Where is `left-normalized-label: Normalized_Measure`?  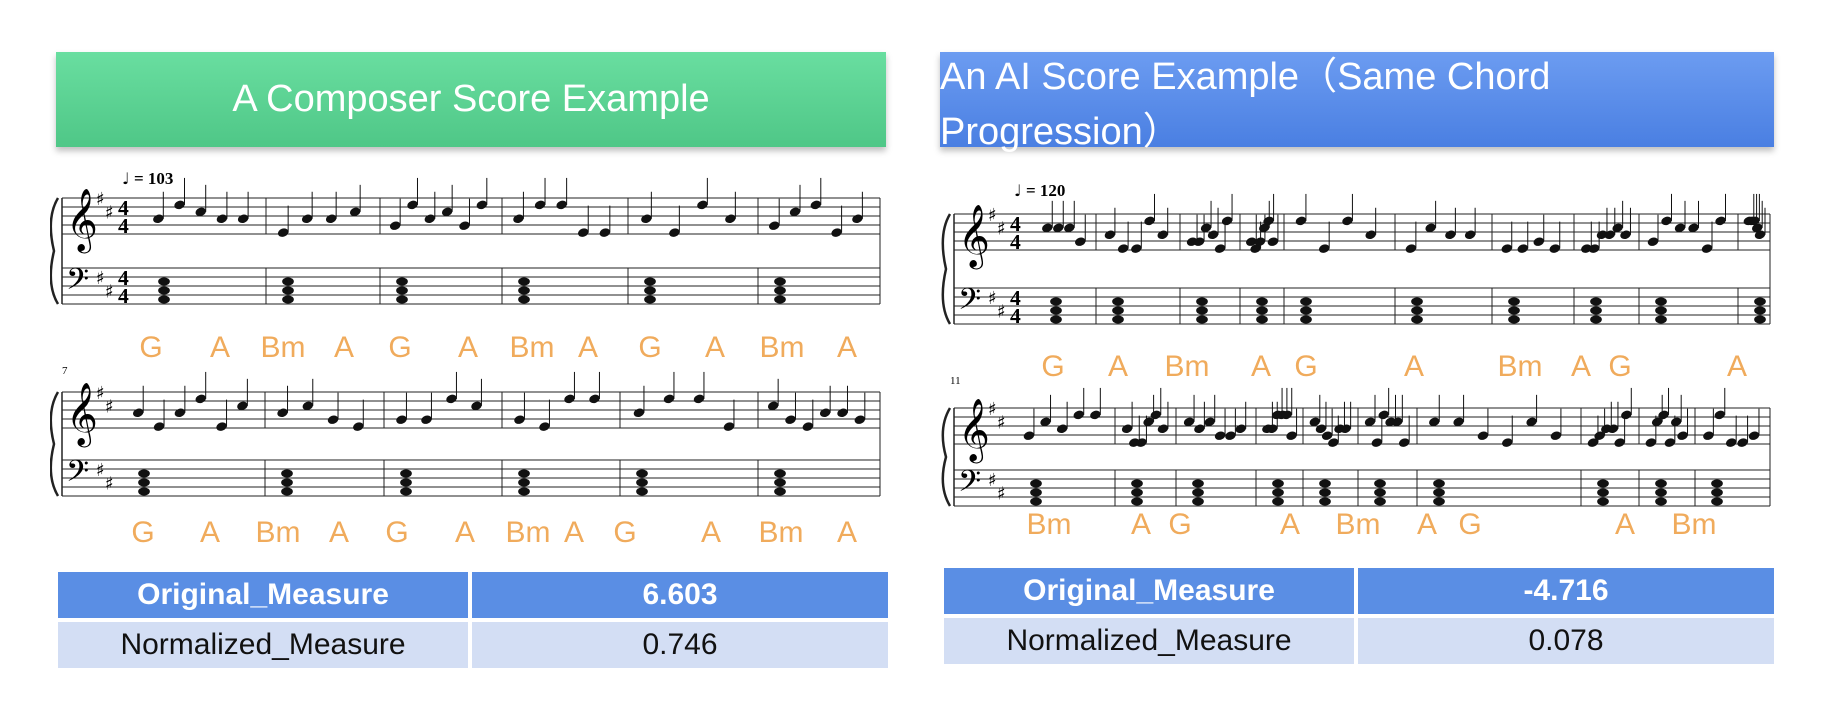
left-normalized-label: Normalized_Measure is located at coordinates (263, 645).